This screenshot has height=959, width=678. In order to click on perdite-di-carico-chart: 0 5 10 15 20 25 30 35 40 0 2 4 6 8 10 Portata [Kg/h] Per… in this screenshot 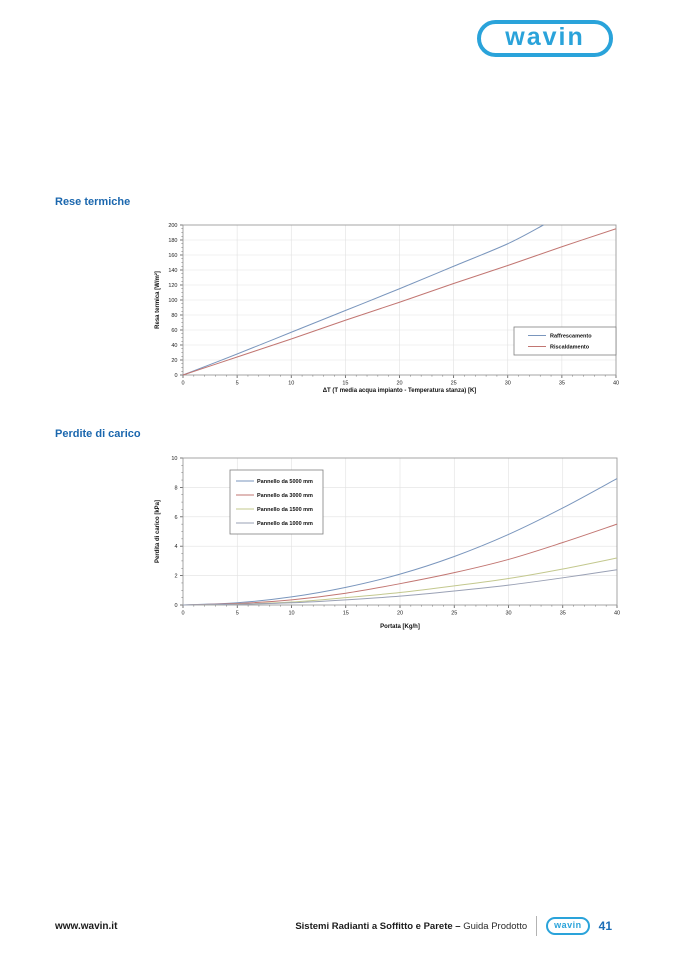, I will do `click(387, 543)`.